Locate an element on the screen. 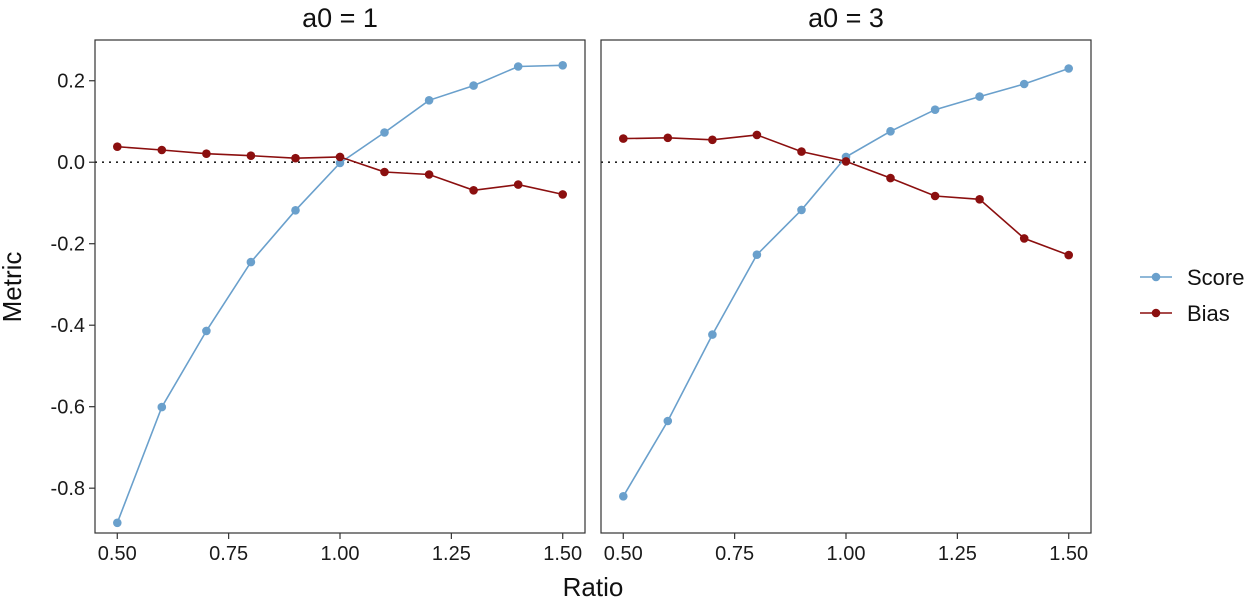  panel-title: a0 = 3 is located at coordinates (846, 18).